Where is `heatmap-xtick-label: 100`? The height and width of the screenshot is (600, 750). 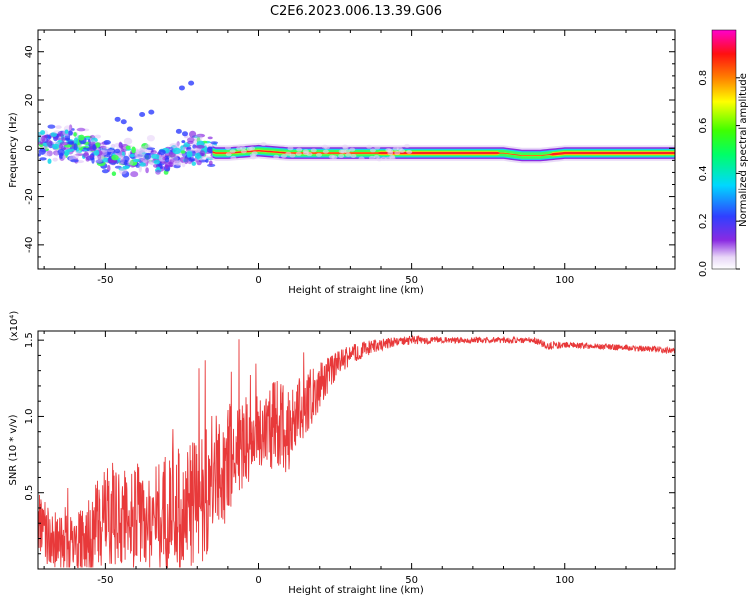
heatmap-xtick-label: 100 is located at coordinates (564, 280).